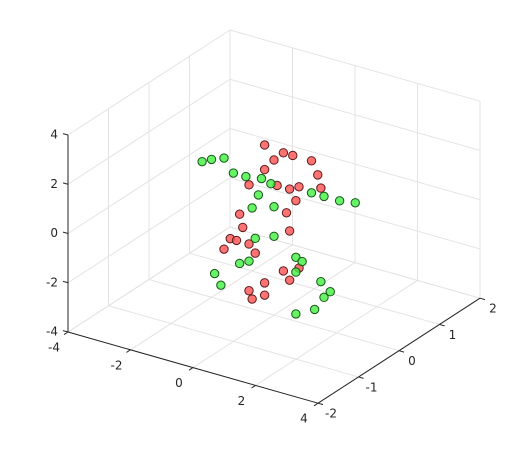 This screenshot has height=452, width=531. I want to click on z-tick-label: -4, so click(52, 332).